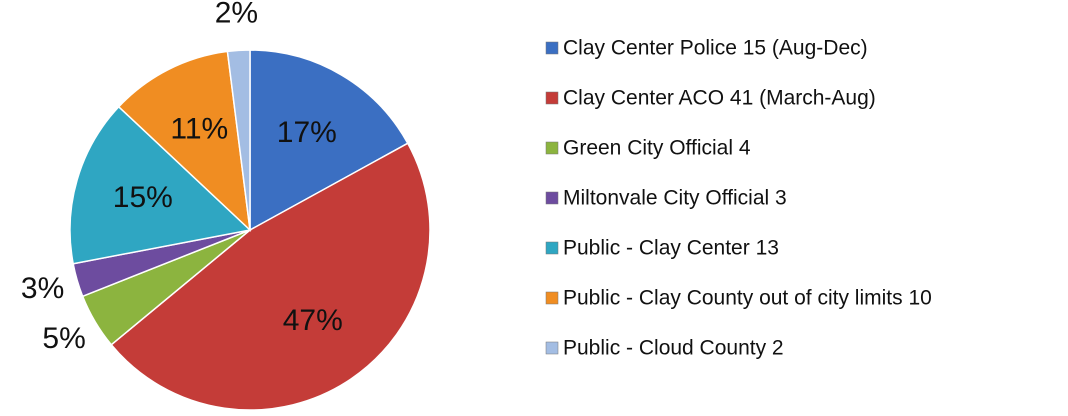 Image resolution: width=1068 pixels, height=416 pixels. Describe the element at coordinates (143, 197) in the screenshot. I see `slice-label: 15%` at that location.